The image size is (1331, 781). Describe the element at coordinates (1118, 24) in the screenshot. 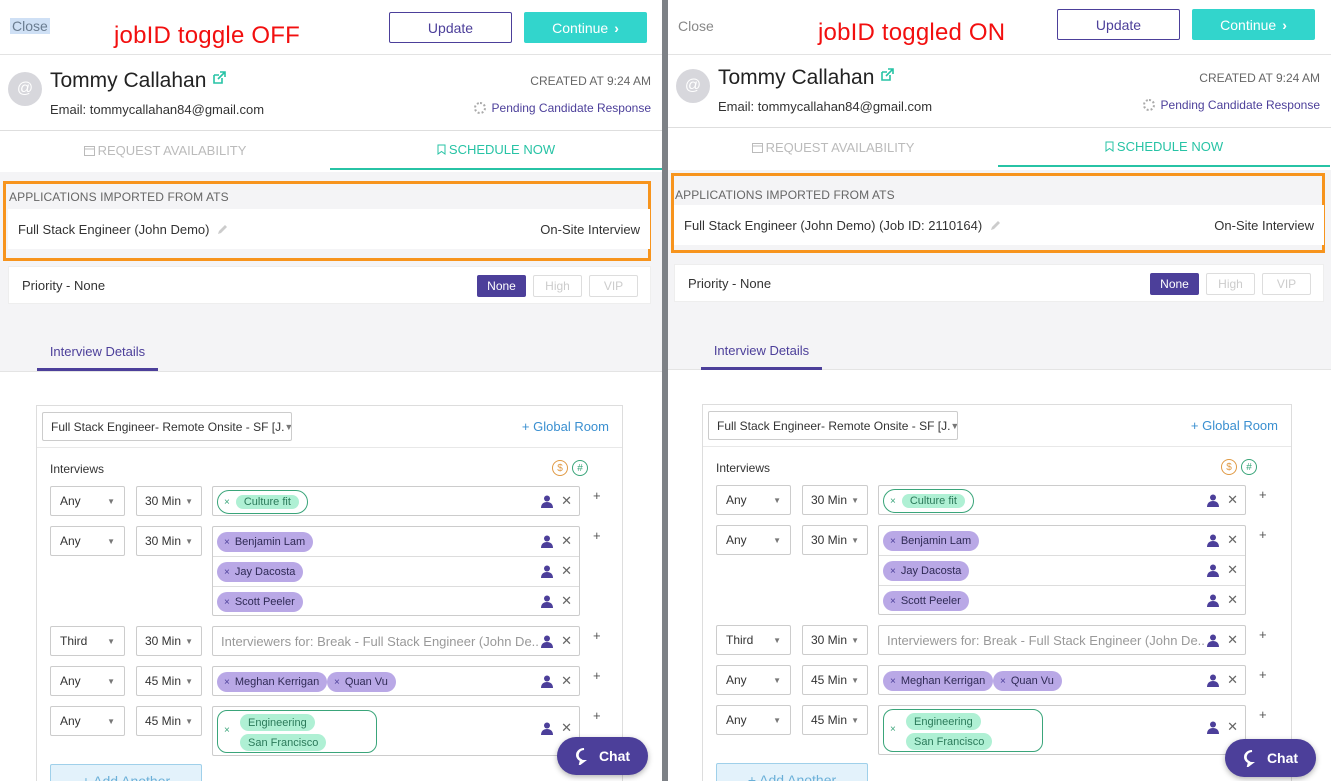

I see `update-button: Update` at that location.